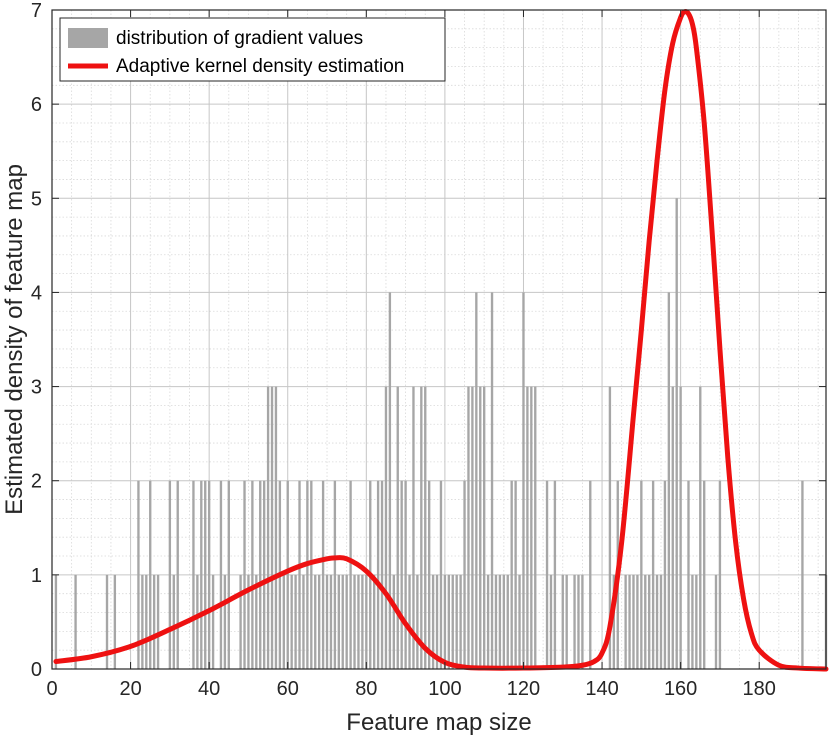 The image size is (831, 740). I want to click on x-tick-label: 120, so click(523, 689).